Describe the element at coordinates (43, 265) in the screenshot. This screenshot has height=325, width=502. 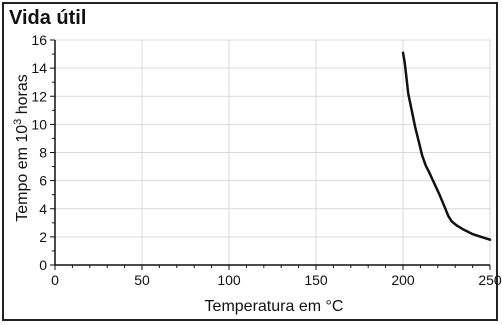
I see `y-tick-label-0: 0` at that location.